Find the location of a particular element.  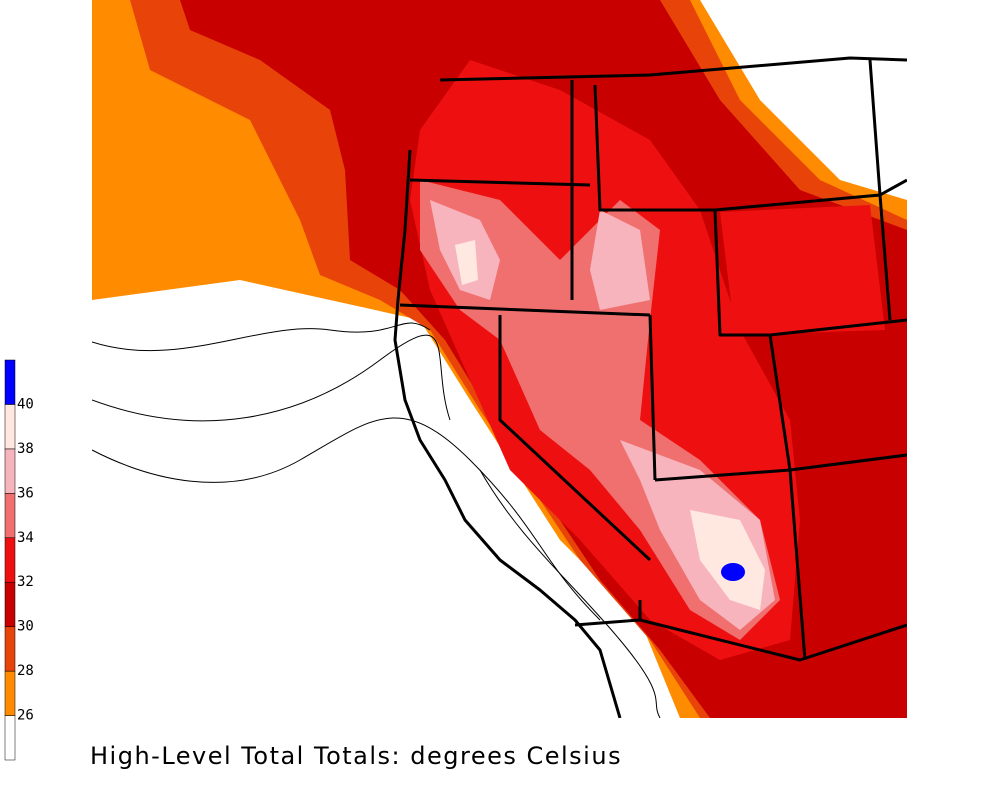

colorbar-label: 36 is located at coordinates (25, 493).